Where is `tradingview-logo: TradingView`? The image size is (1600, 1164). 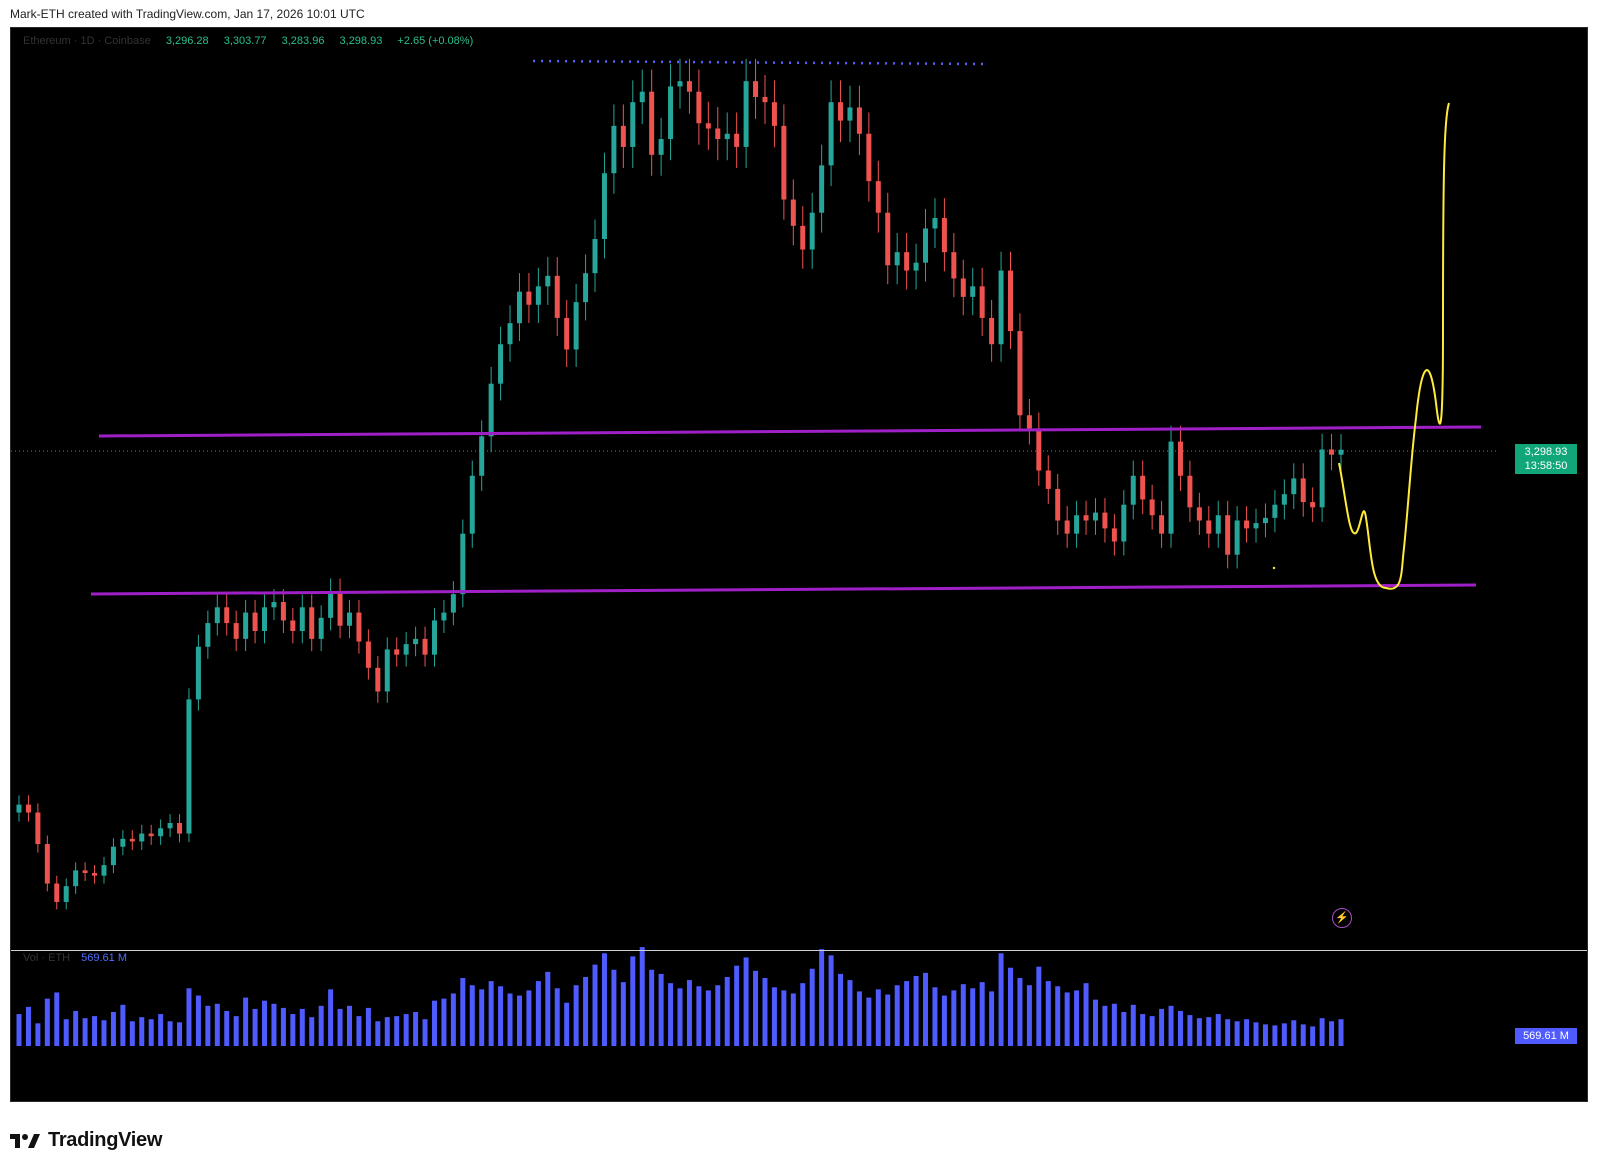
tradingview-logo: TradingView is located at coordinates (86, 1140).